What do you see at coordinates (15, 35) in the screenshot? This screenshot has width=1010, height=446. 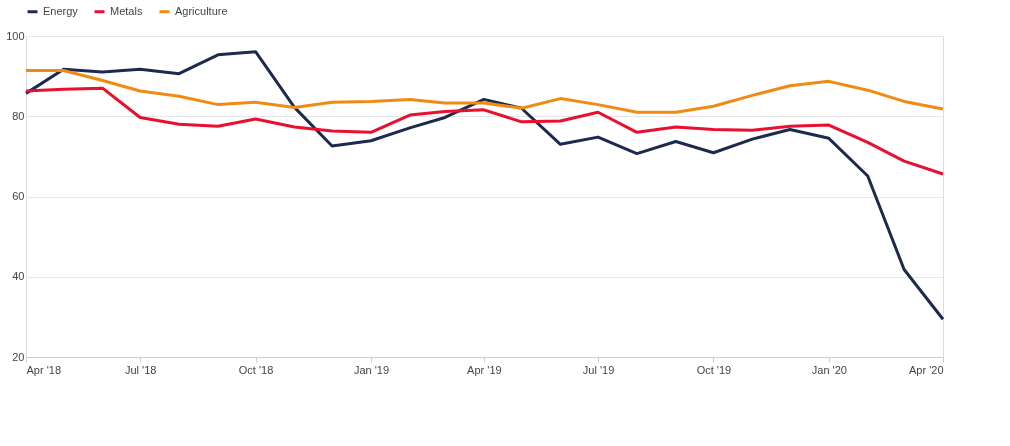 I see `y-tick-label: 100` at bounding box center [15, 35].